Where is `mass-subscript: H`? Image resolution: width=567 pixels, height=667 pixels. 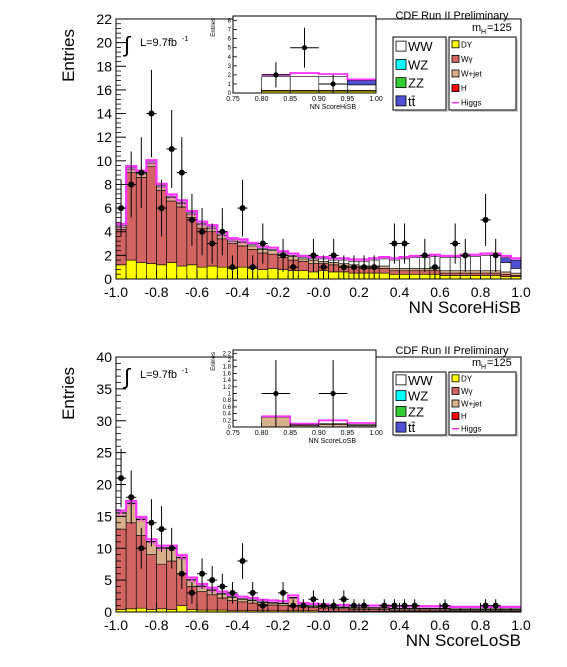
mass-subscript: H is located at coordinates (483, 32).